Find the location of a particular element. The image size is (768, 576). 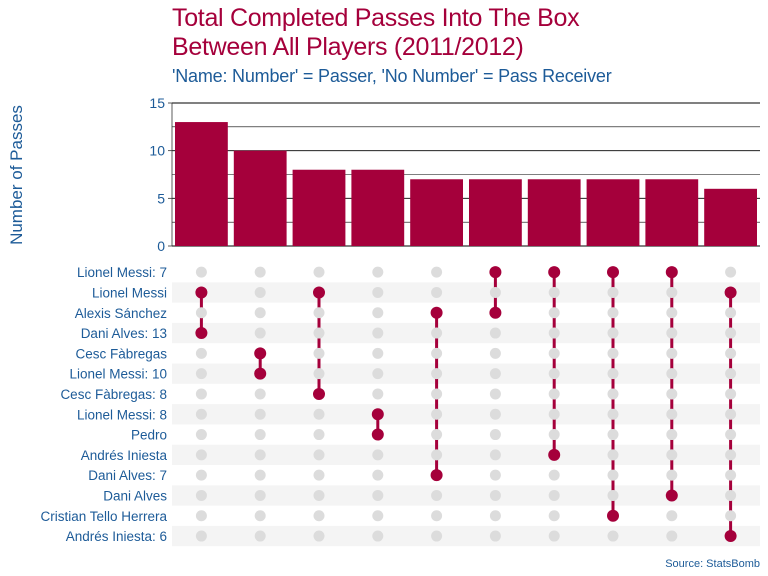

set-label: Dani Alves is located at coordinates (135, 495).